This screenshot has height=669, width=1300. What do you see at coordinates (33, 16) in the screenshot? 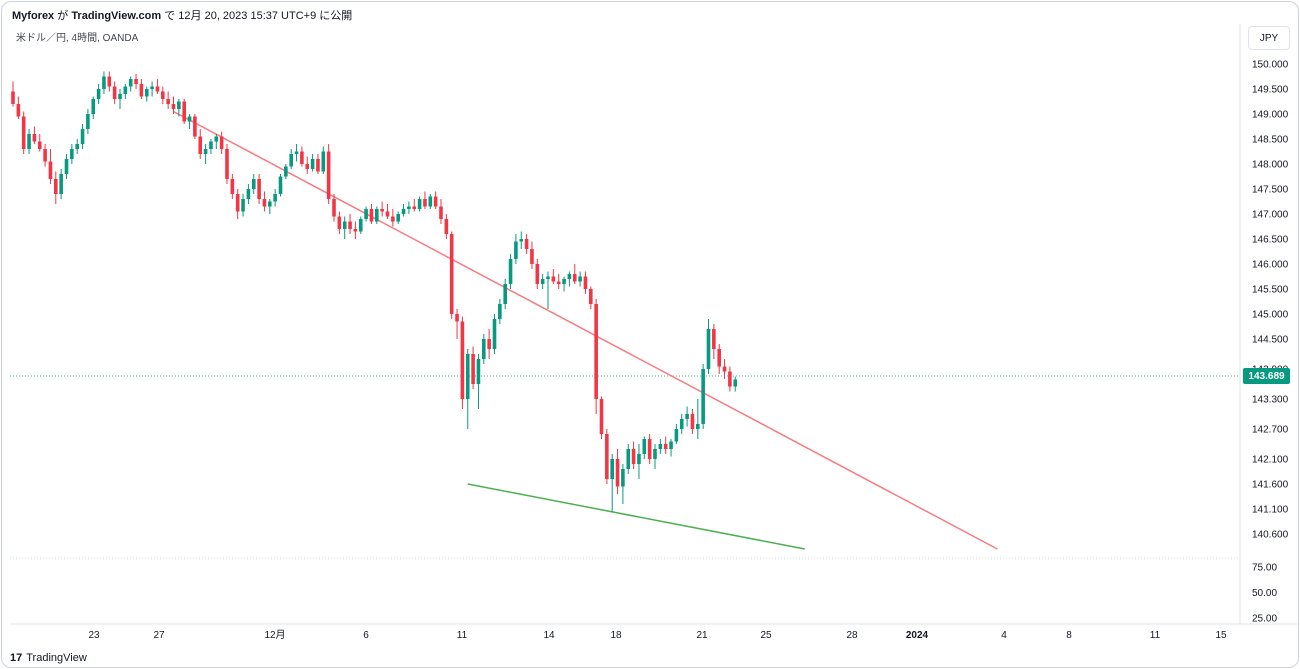
I see `author-name: Myforex` at bounding box center [33, 16].